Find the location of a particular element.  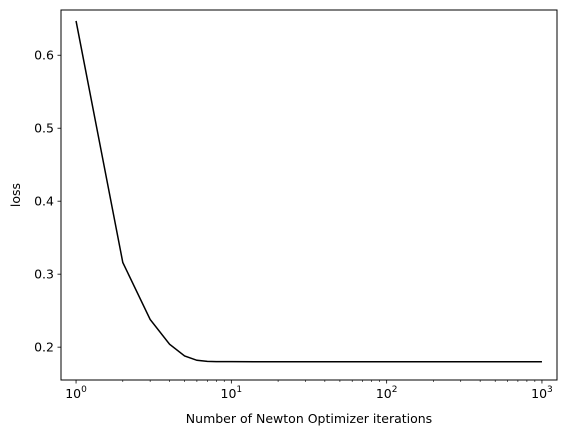

y-axis-label: loss is located at coordinates (15, 195).